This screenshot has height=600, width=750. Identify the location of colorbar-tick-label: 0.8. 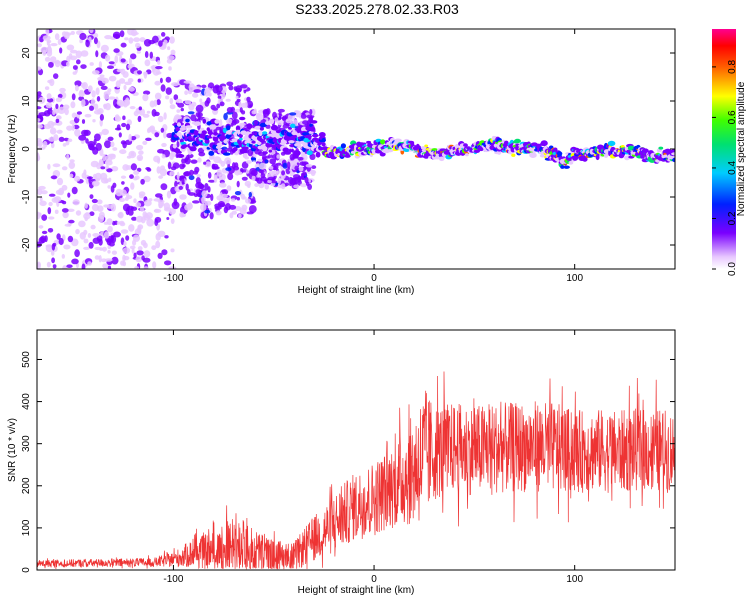
(732, 67).